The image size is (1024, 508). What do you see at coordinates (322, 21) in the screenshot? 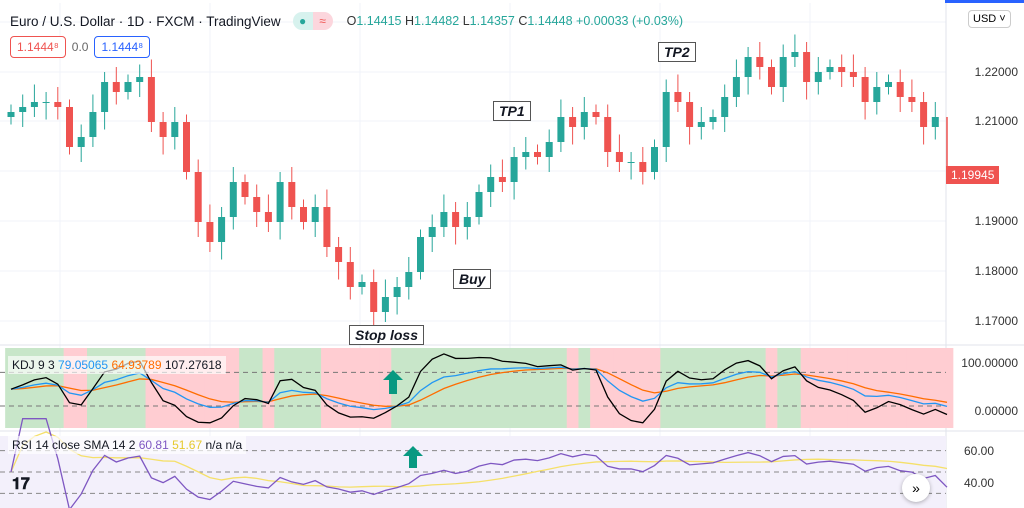
I see `status-icon: ≈` at bounding box center [322, 21].